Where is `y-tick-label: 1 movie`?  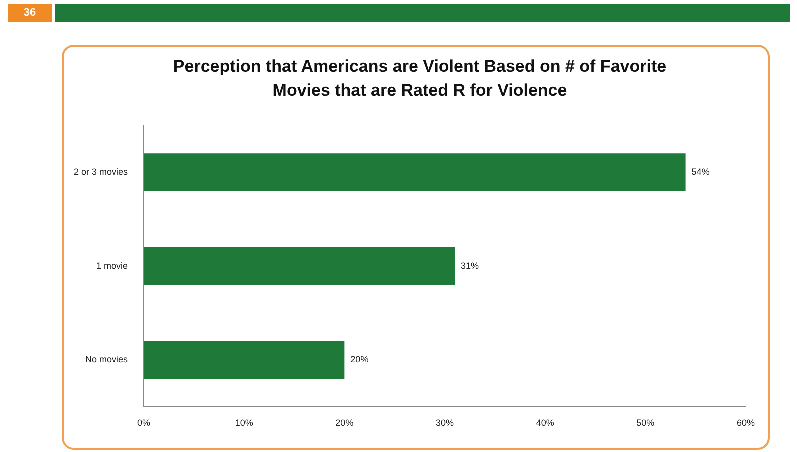 y-tick-label: 1 movie is located at coordinates (112, 265).